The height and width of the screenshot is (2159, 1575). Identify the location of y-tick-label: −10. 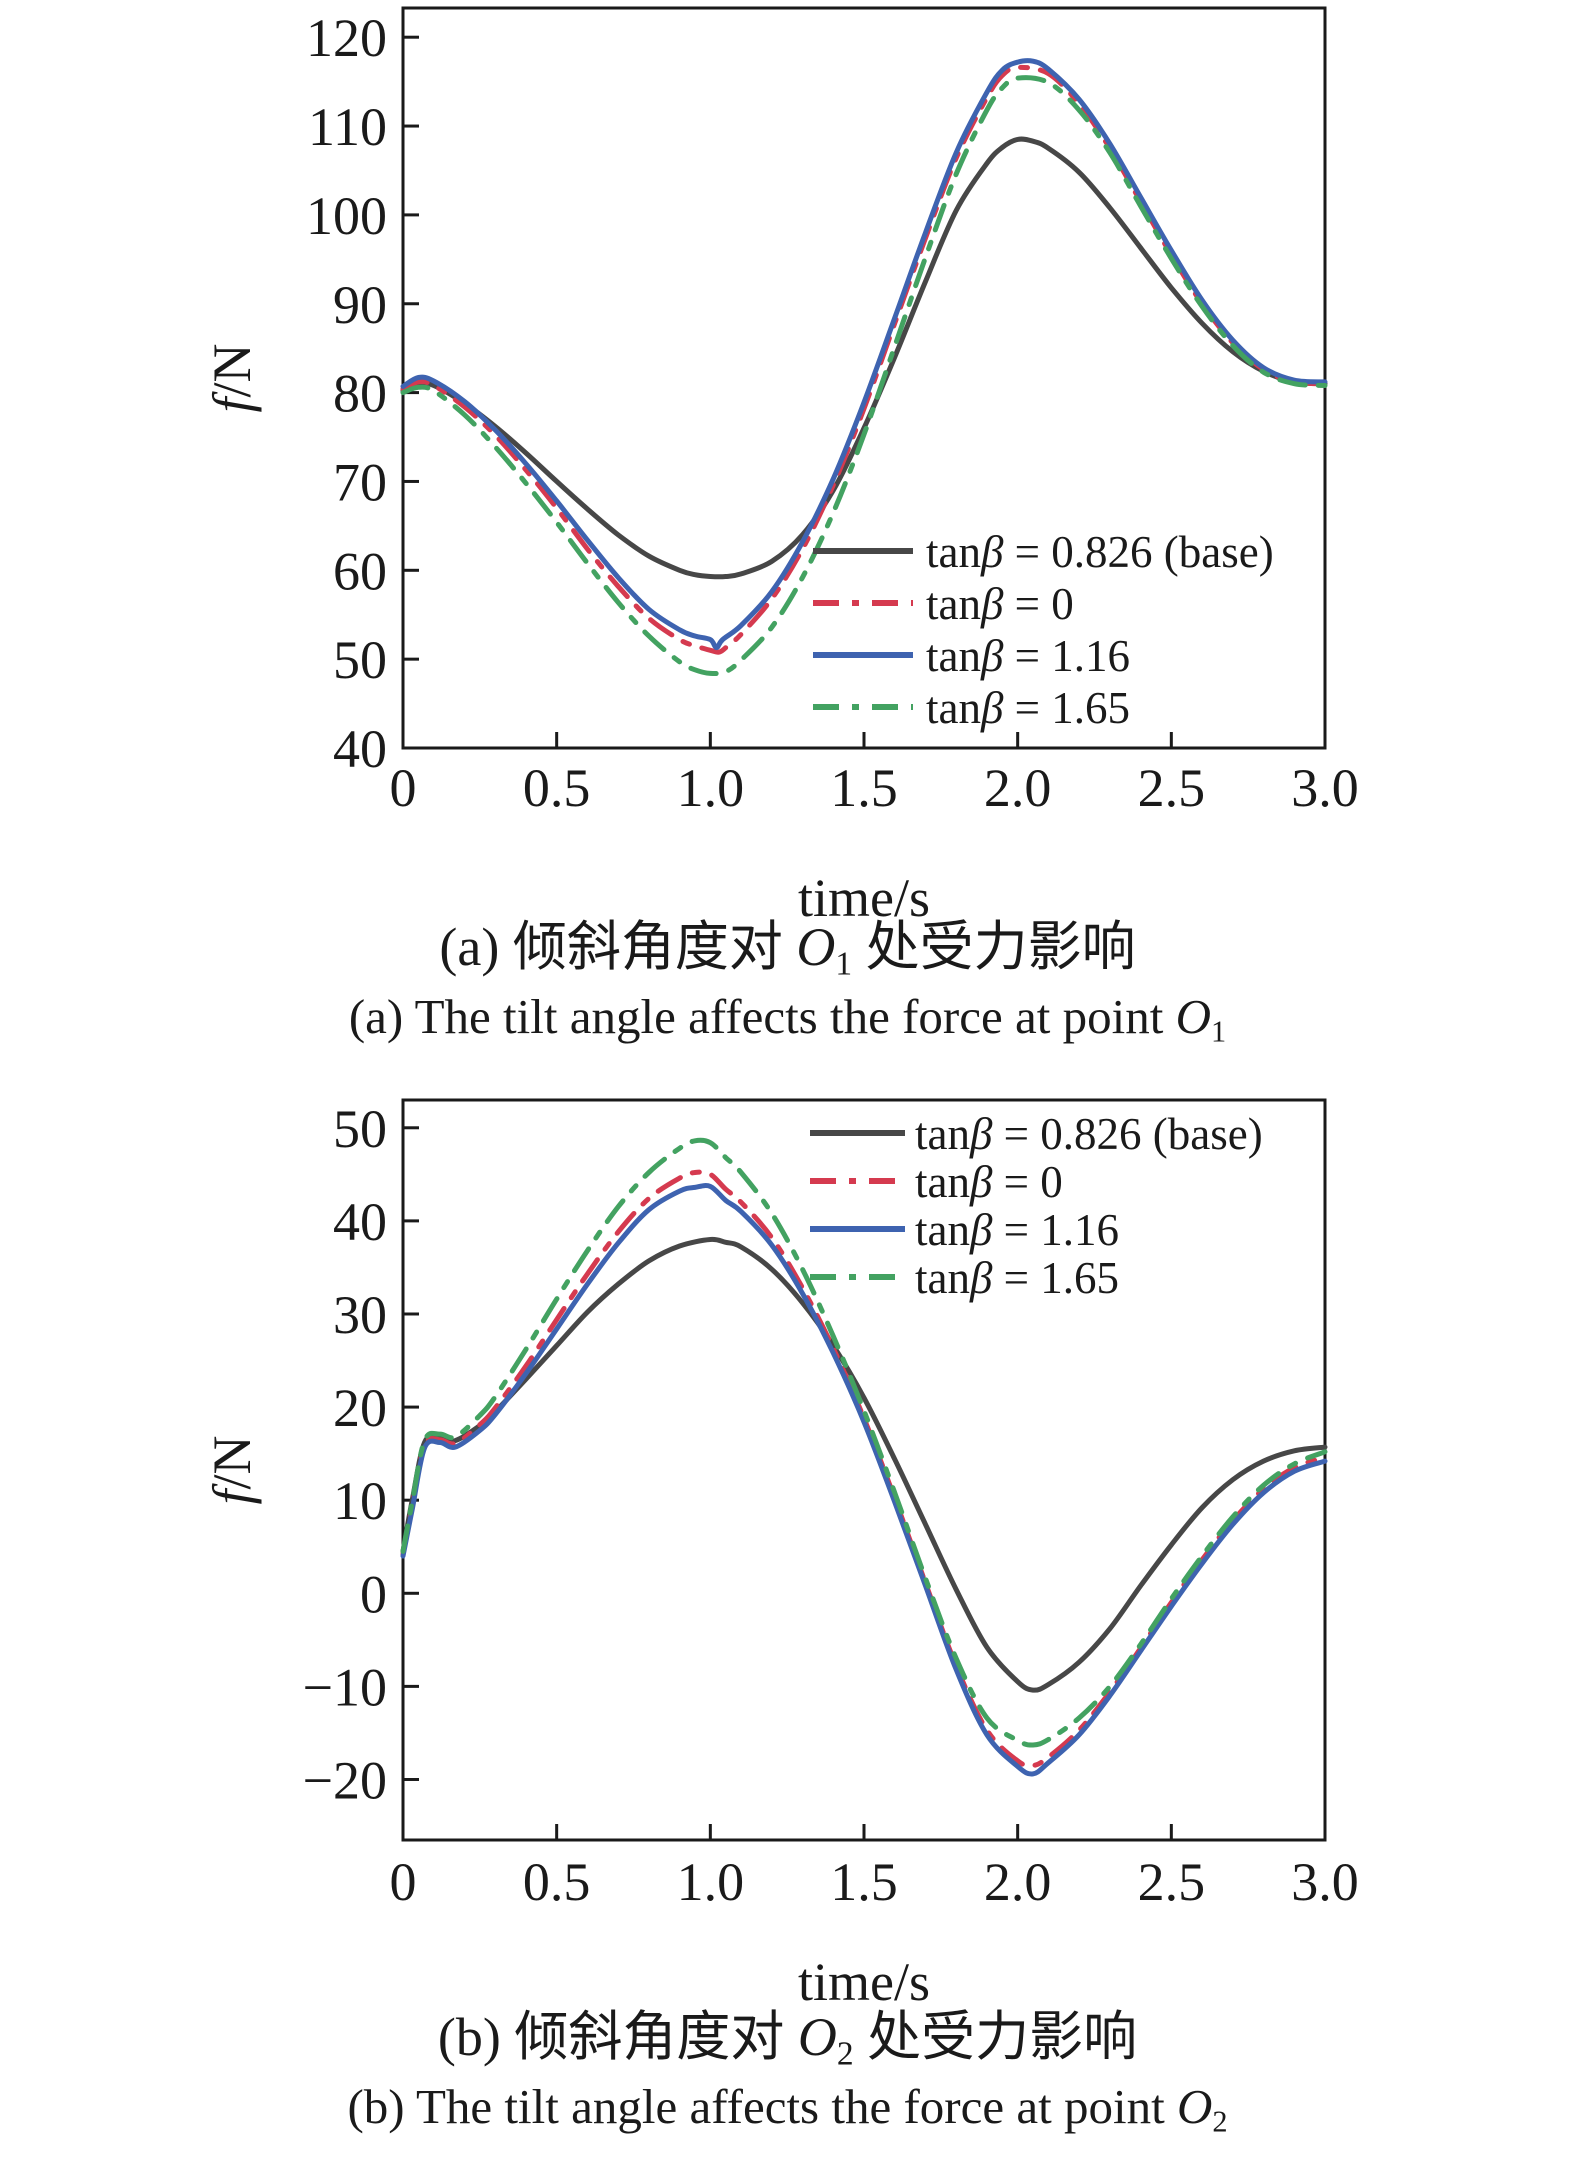
(345, 1687).